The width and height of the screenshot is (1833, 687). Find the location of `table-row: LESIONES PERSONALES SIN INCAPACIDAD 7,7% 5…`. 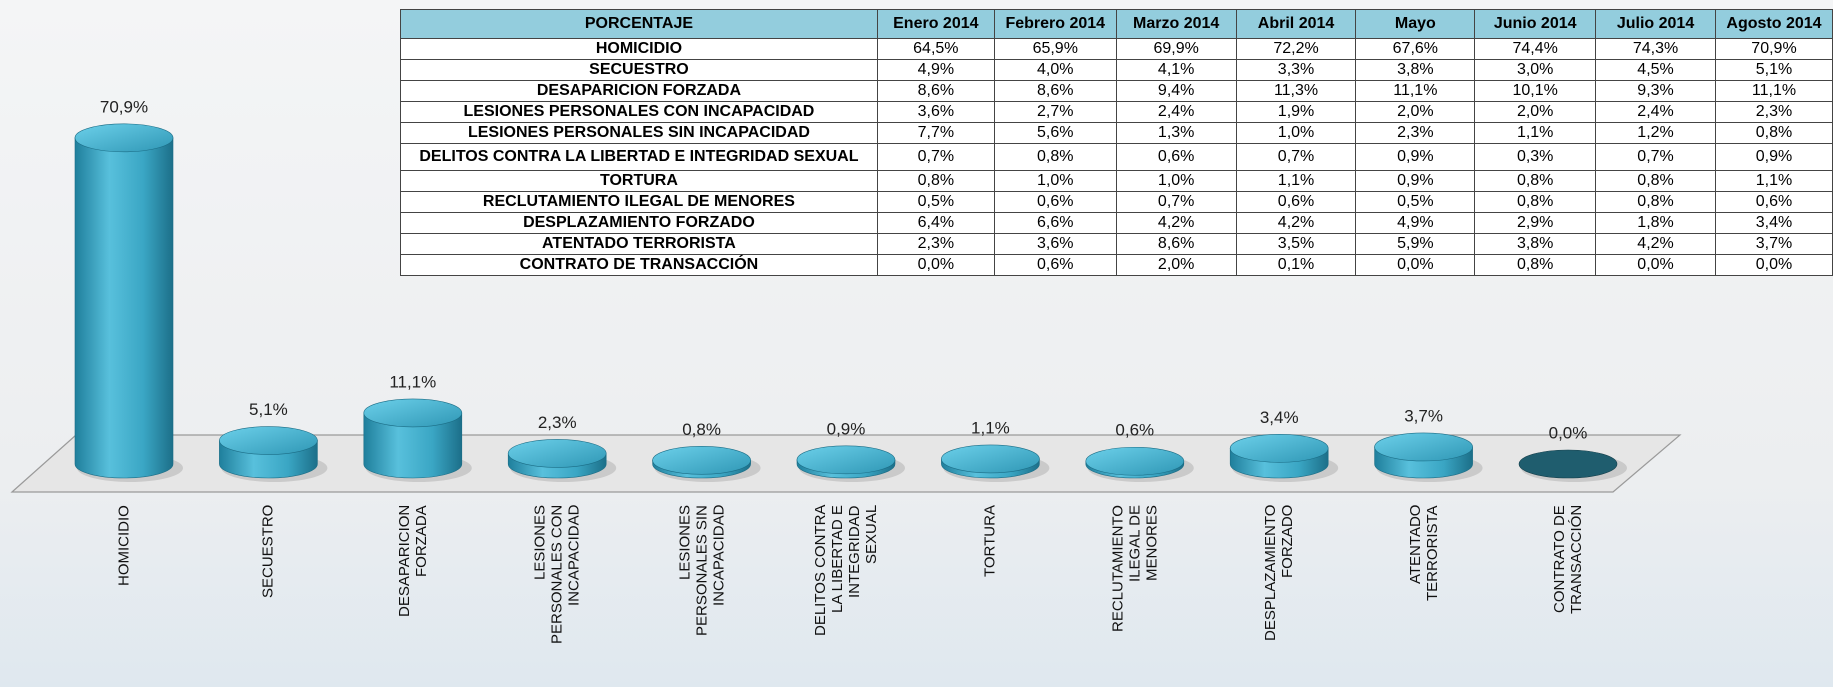

table-row: LESIONES PERSONALES SIN INCAPACIDAD 7,7% 5… is located at coordinates (1116, 133).